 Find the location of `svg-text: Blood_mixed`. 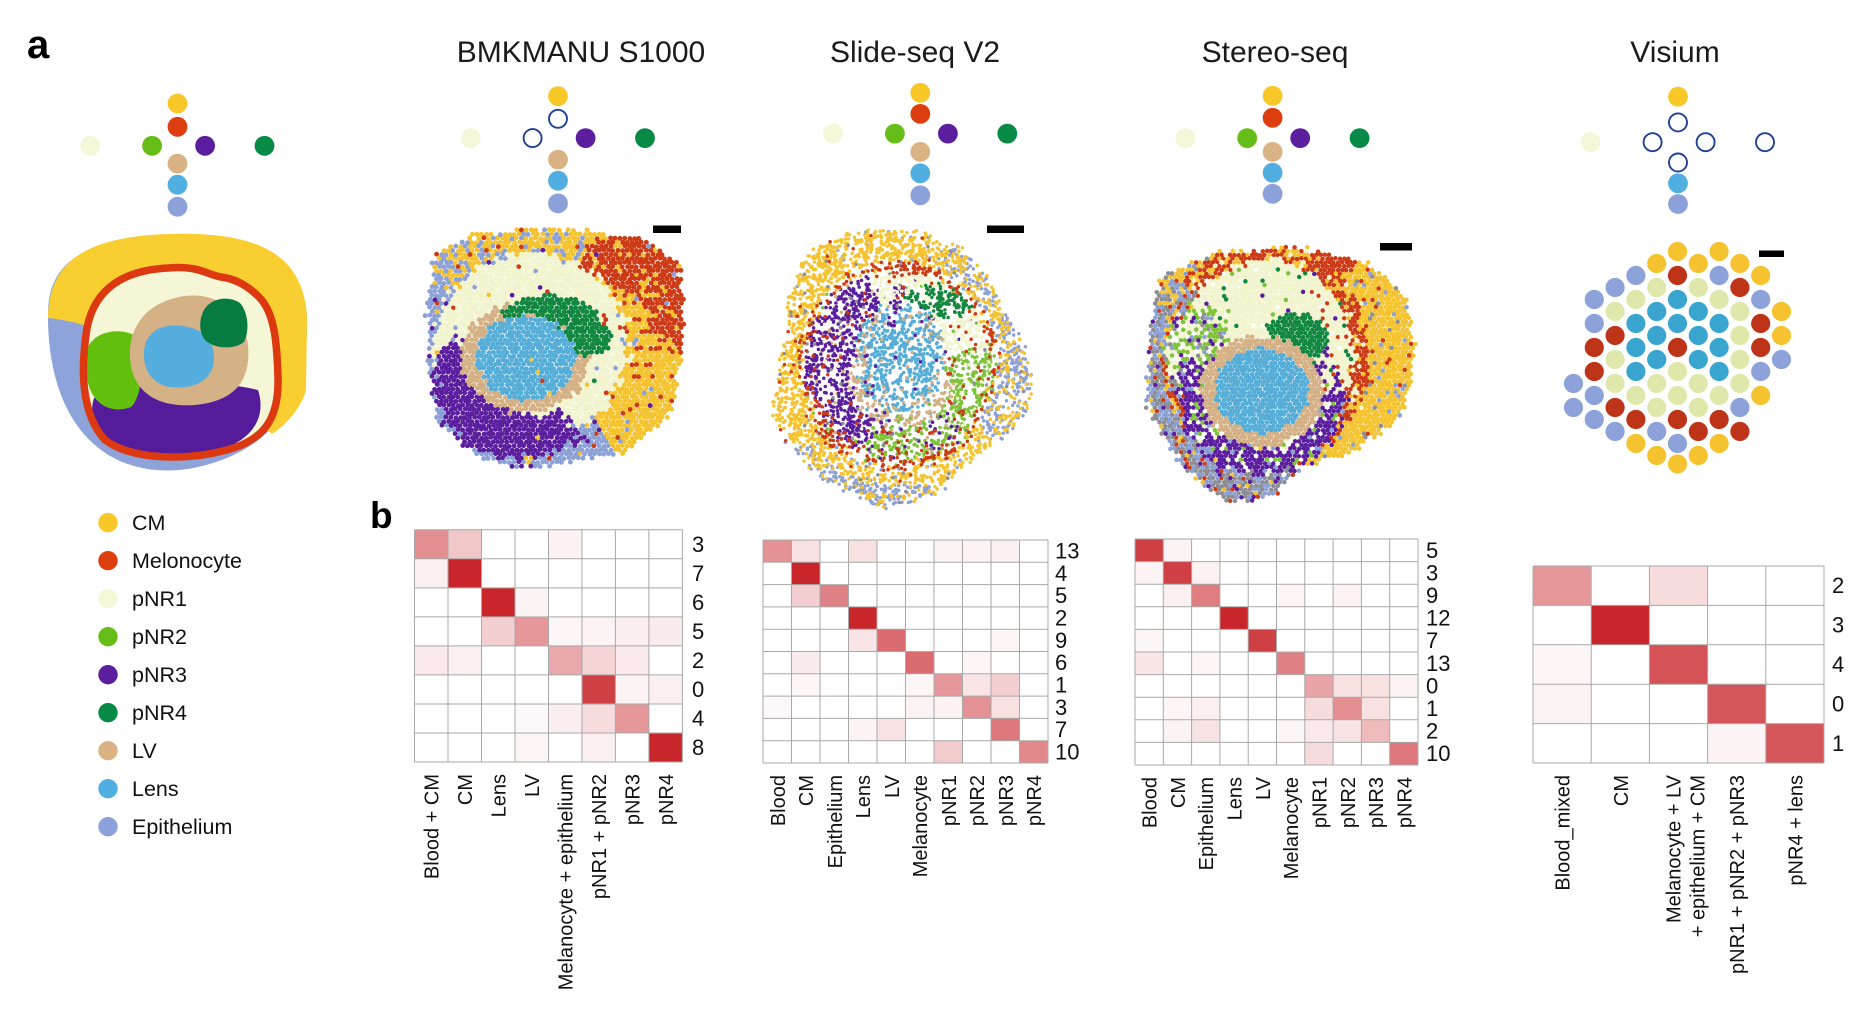

svg-text: Blood_mixed is located at coordinates (1564, 833).